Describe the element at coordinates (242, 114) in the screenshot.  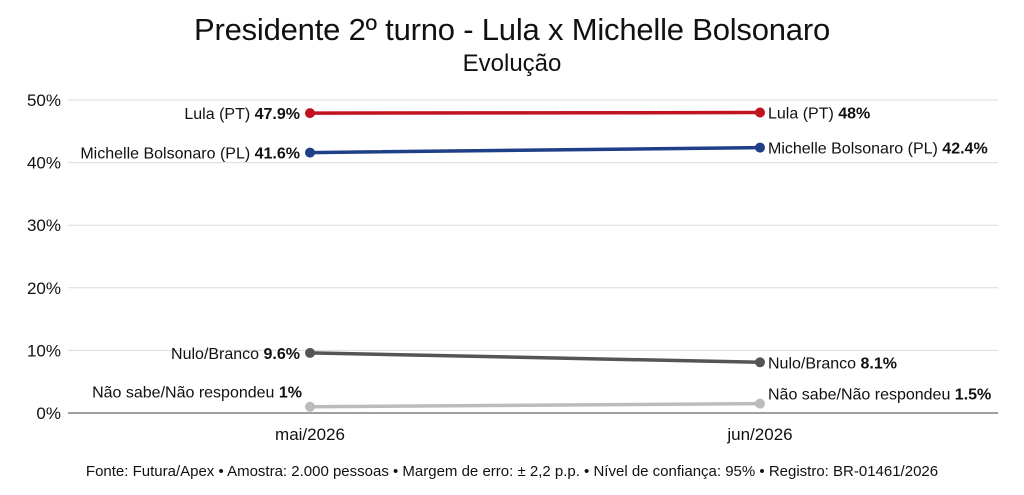
I see `data-label: Lula (PT) 47.9%` at that location.